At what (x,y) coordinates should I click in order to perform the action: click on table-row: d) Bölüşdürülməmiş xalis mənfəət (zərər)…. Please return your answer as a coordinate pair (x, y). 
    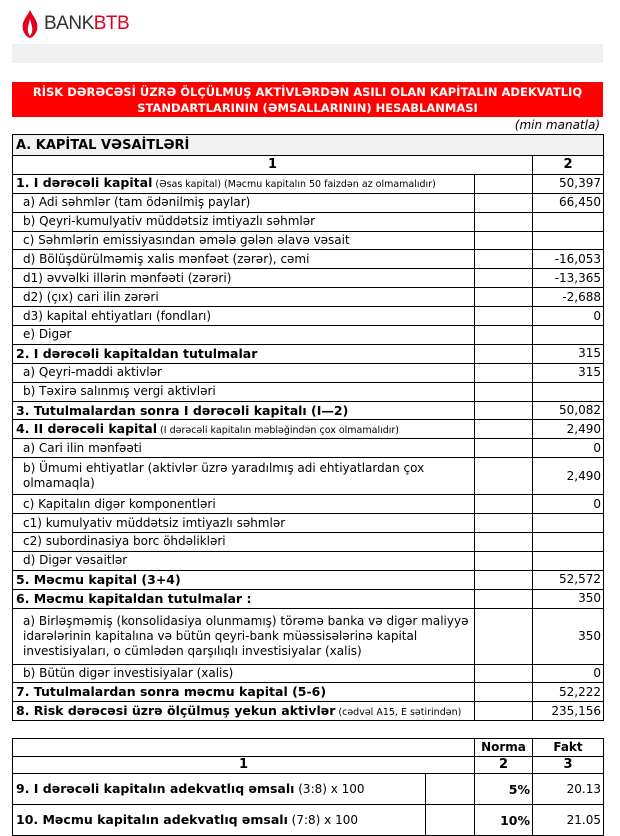
    Looking at the image, I should click on (308, 259).